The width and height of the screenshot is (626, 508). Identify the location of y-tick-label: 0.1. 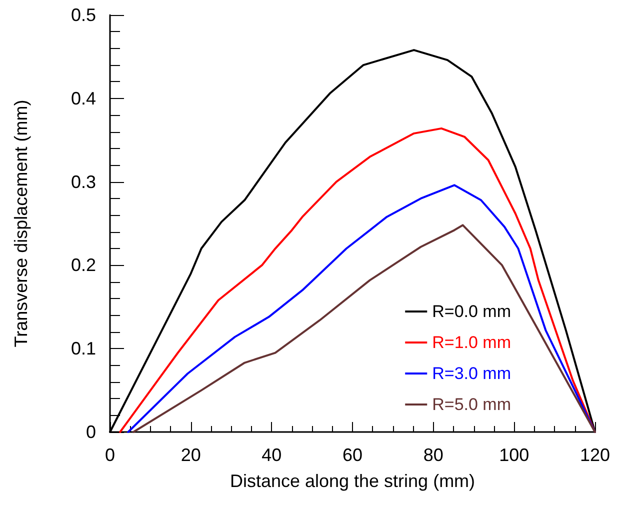
(83, 348).